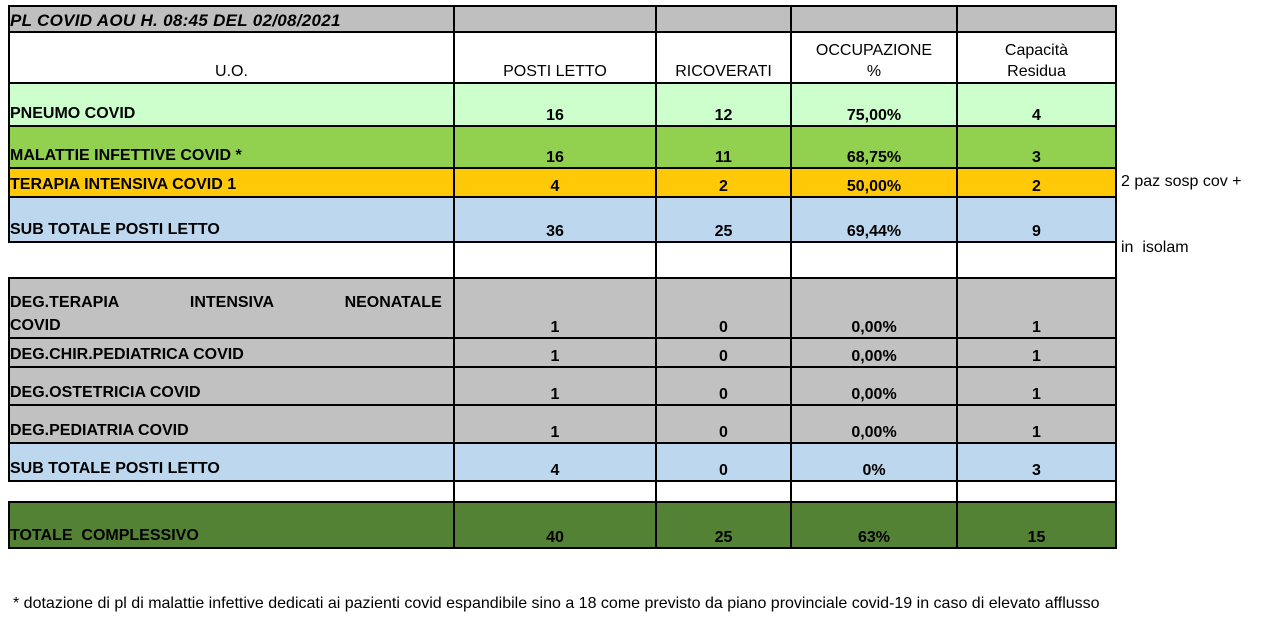 The image size is (1268, 632). I want to click on ricoverati-cell: 2, so click(723, 182).